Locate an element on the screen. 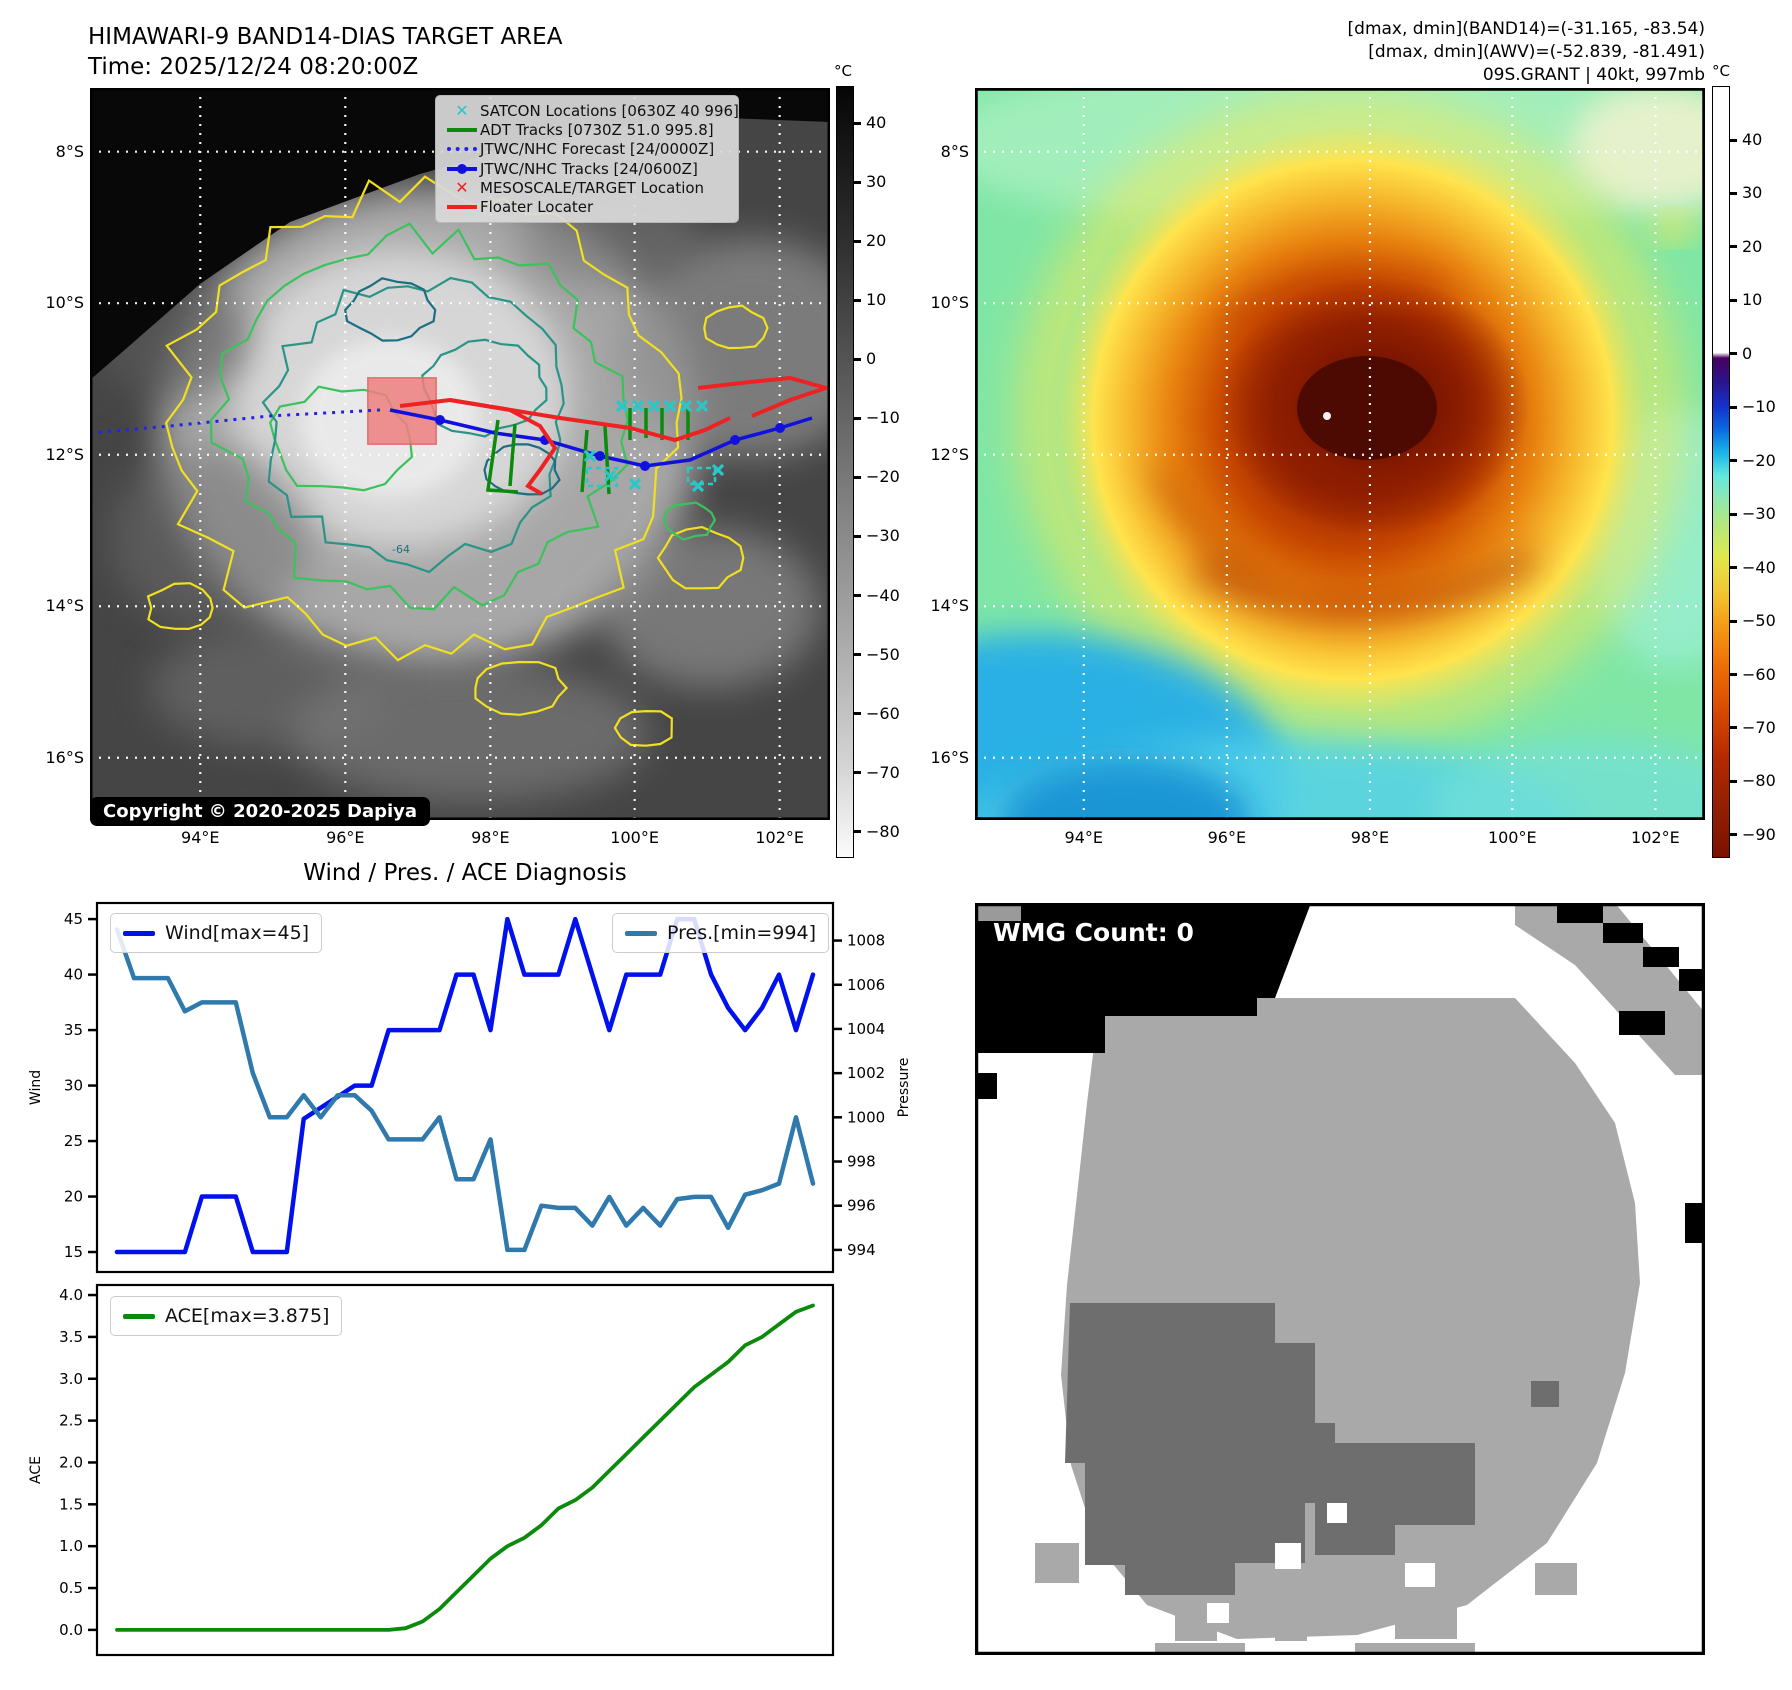 This screenshot has width=1792, height=1690. stat-awv: [dmax, dmin](AWV)=(-52.839, -81.491) is located at coordinates (1536, 52).